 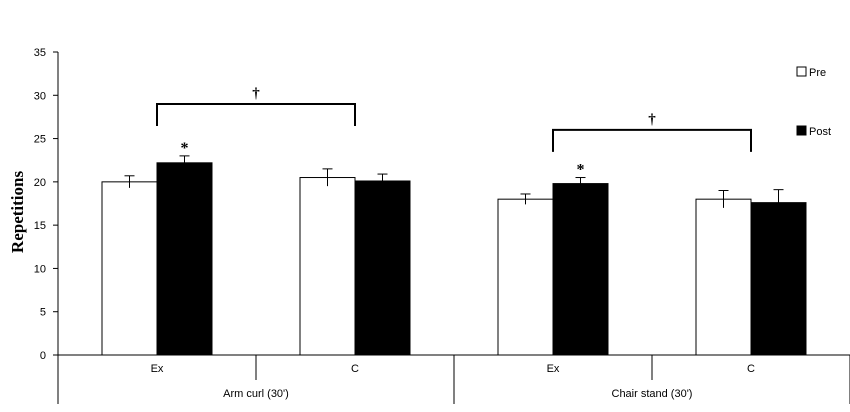 I want to click on error-bars, so click(x=454, y=185).